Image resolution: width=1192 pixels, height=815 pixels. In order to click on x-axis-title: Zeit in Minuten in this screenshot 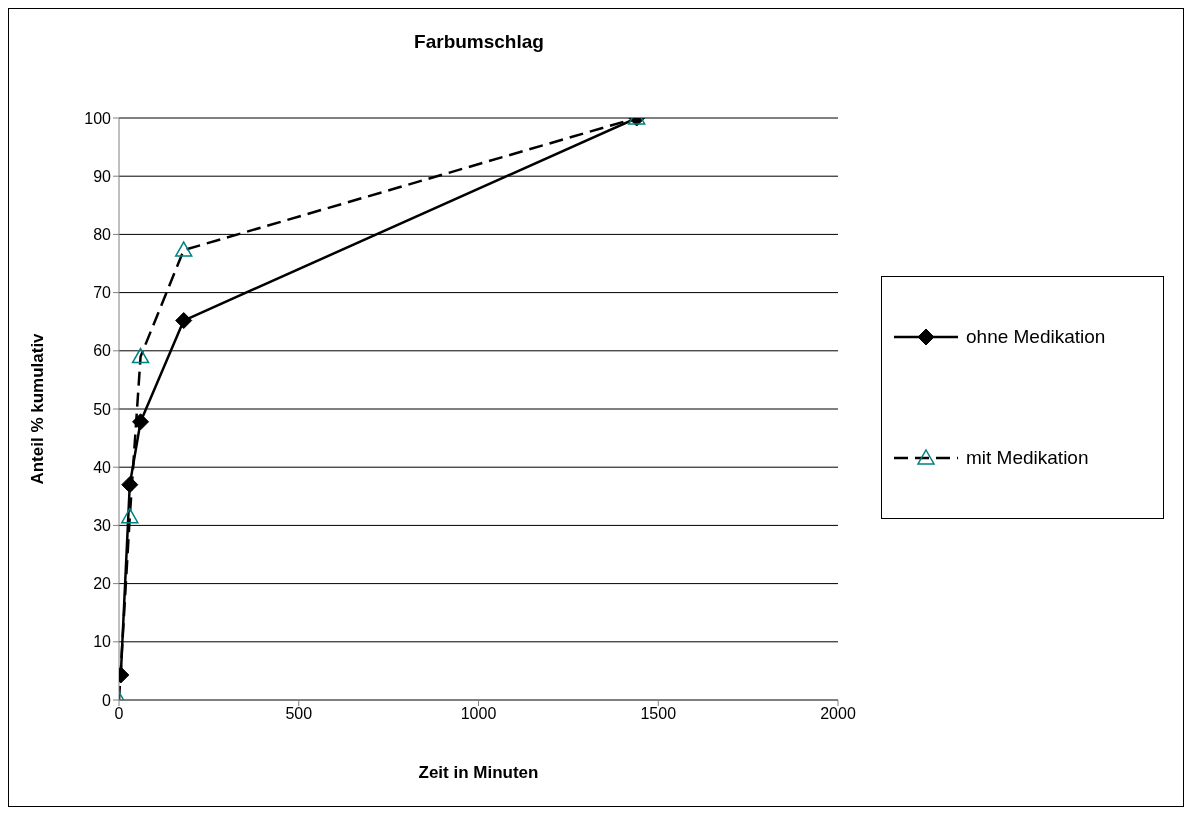, I will do `click(478, 772)`.